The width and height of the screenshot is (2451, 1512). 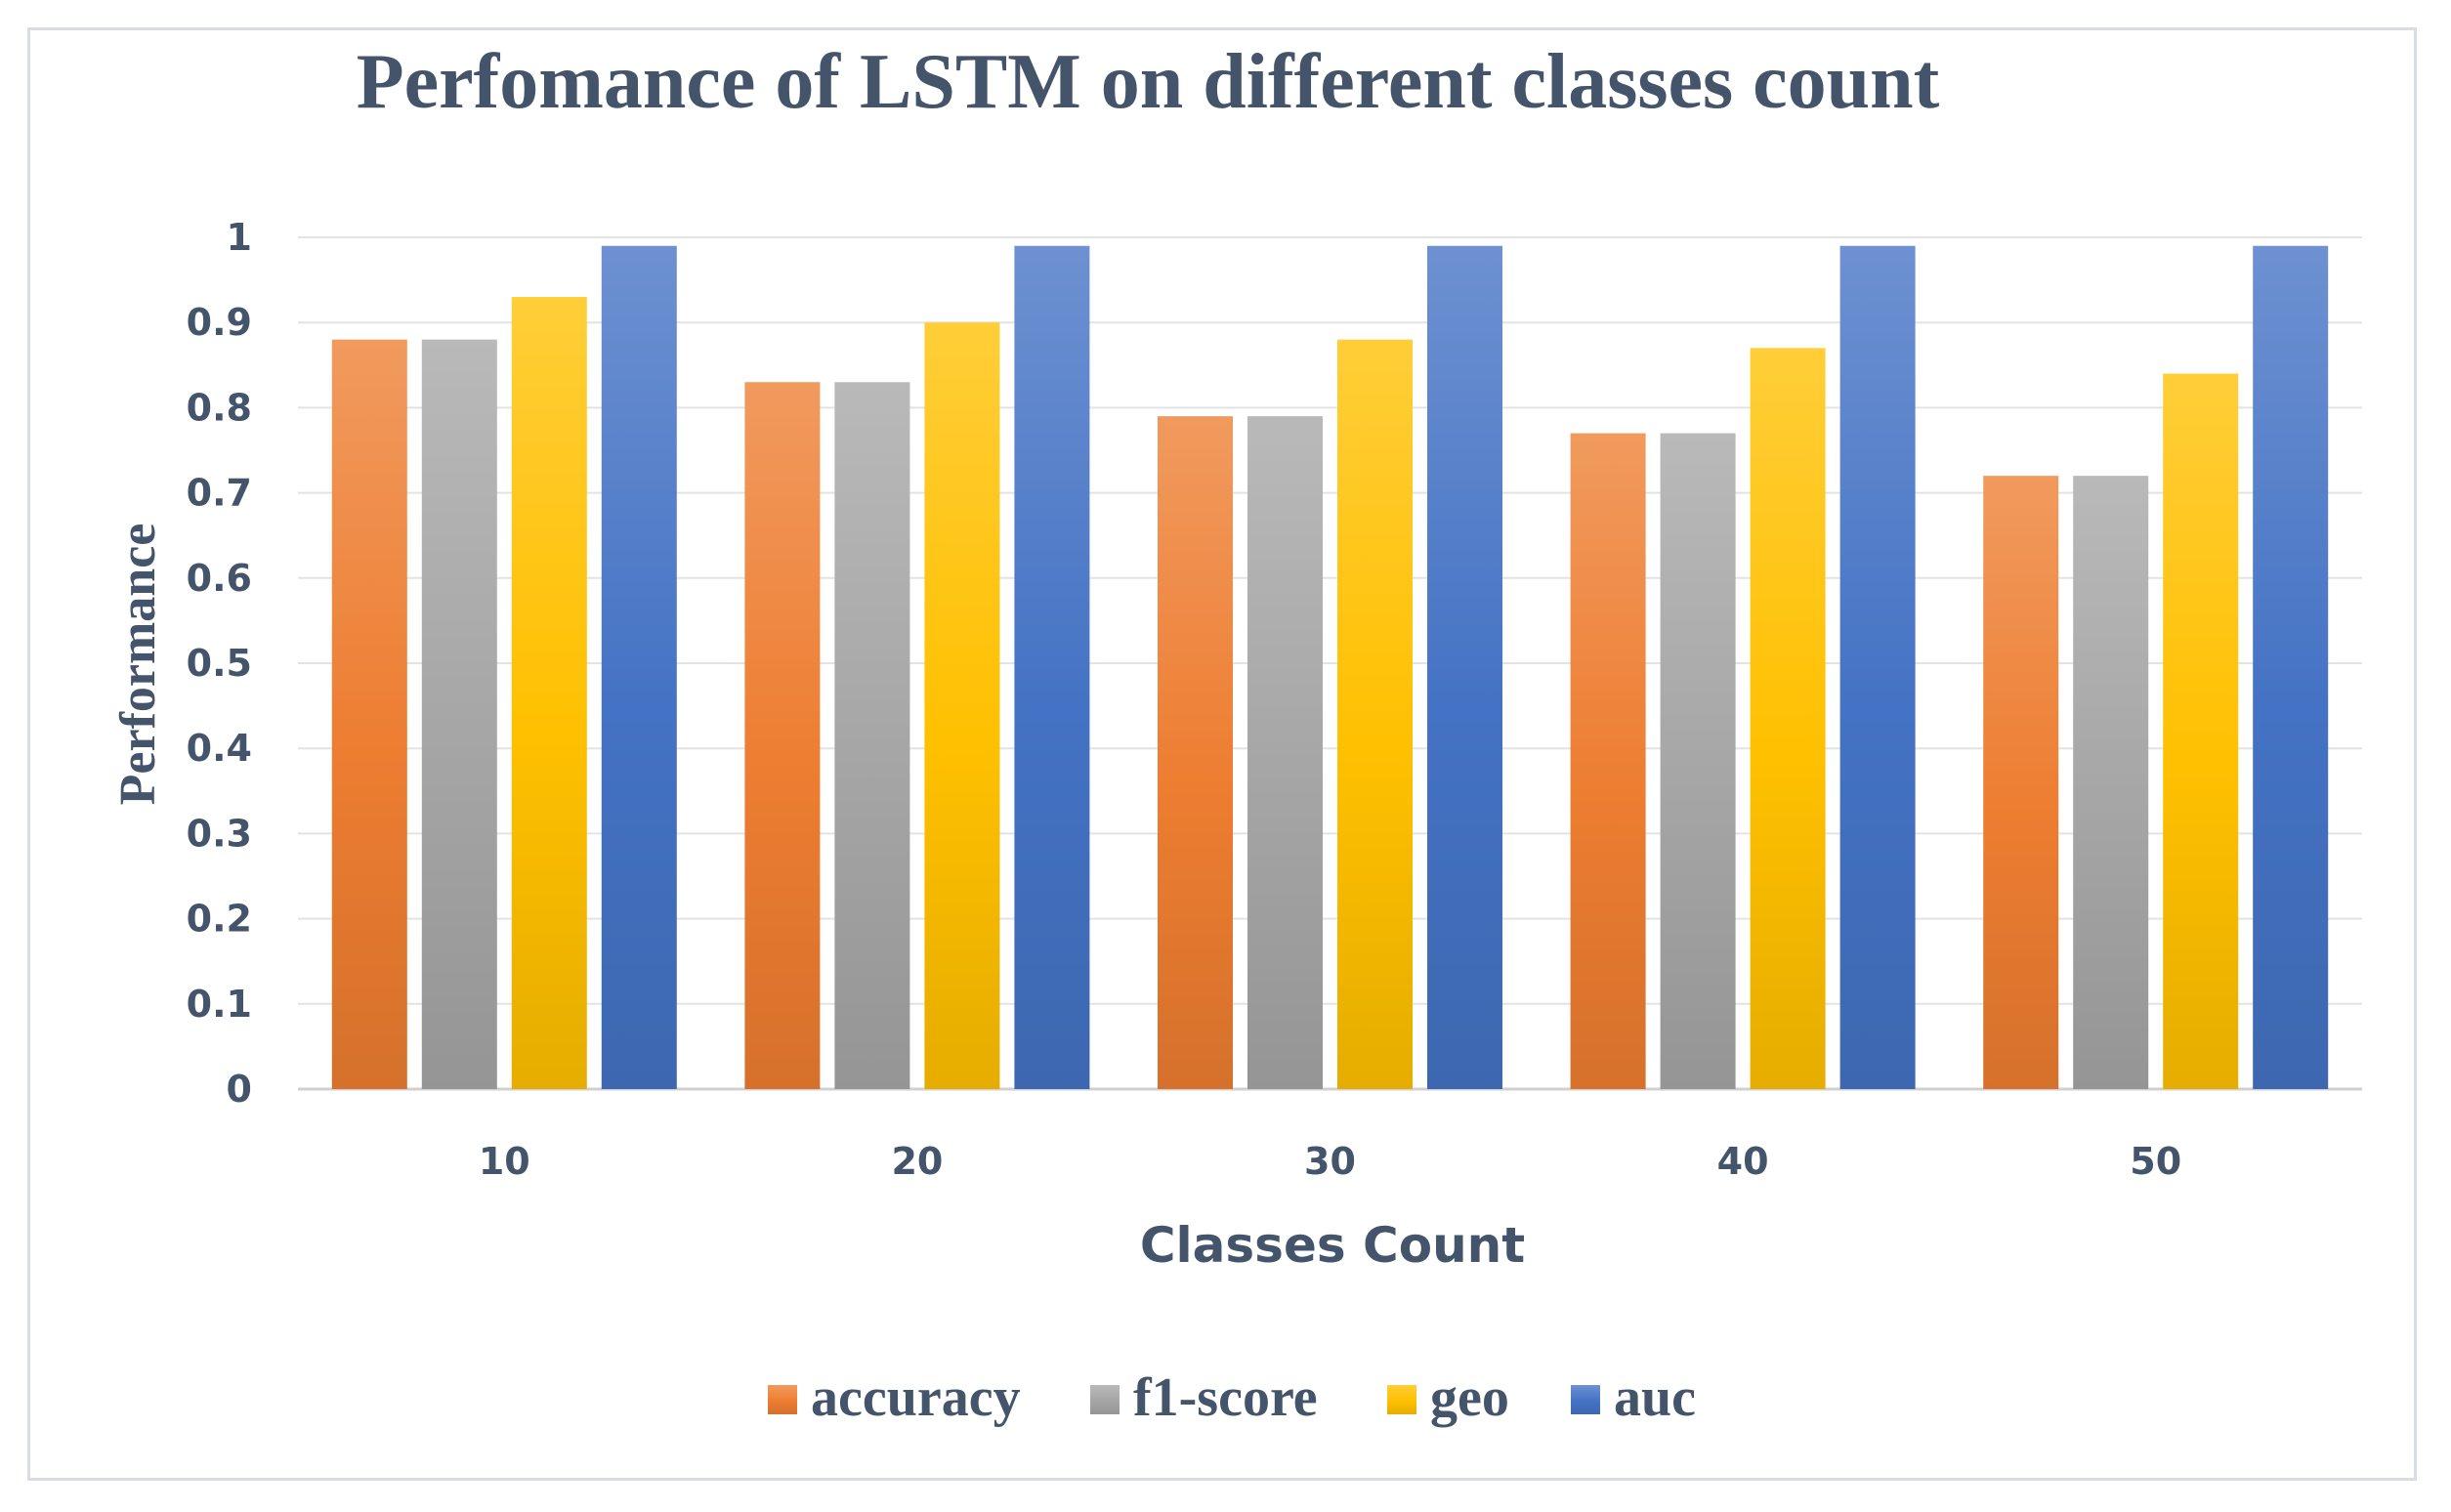 What do you see at coordinates (2155, 1161) in the screenshot?
I see `x-tick-label: 50` at bounding box center [2155, 1161].